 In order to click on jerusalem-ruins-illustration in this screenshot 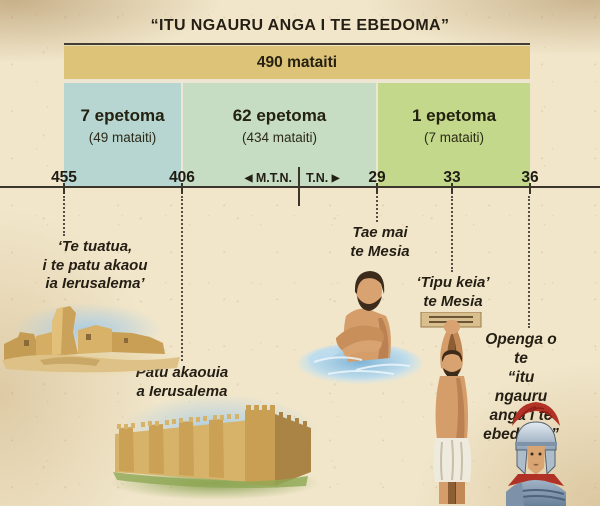, I will do `click(90, 340)`.